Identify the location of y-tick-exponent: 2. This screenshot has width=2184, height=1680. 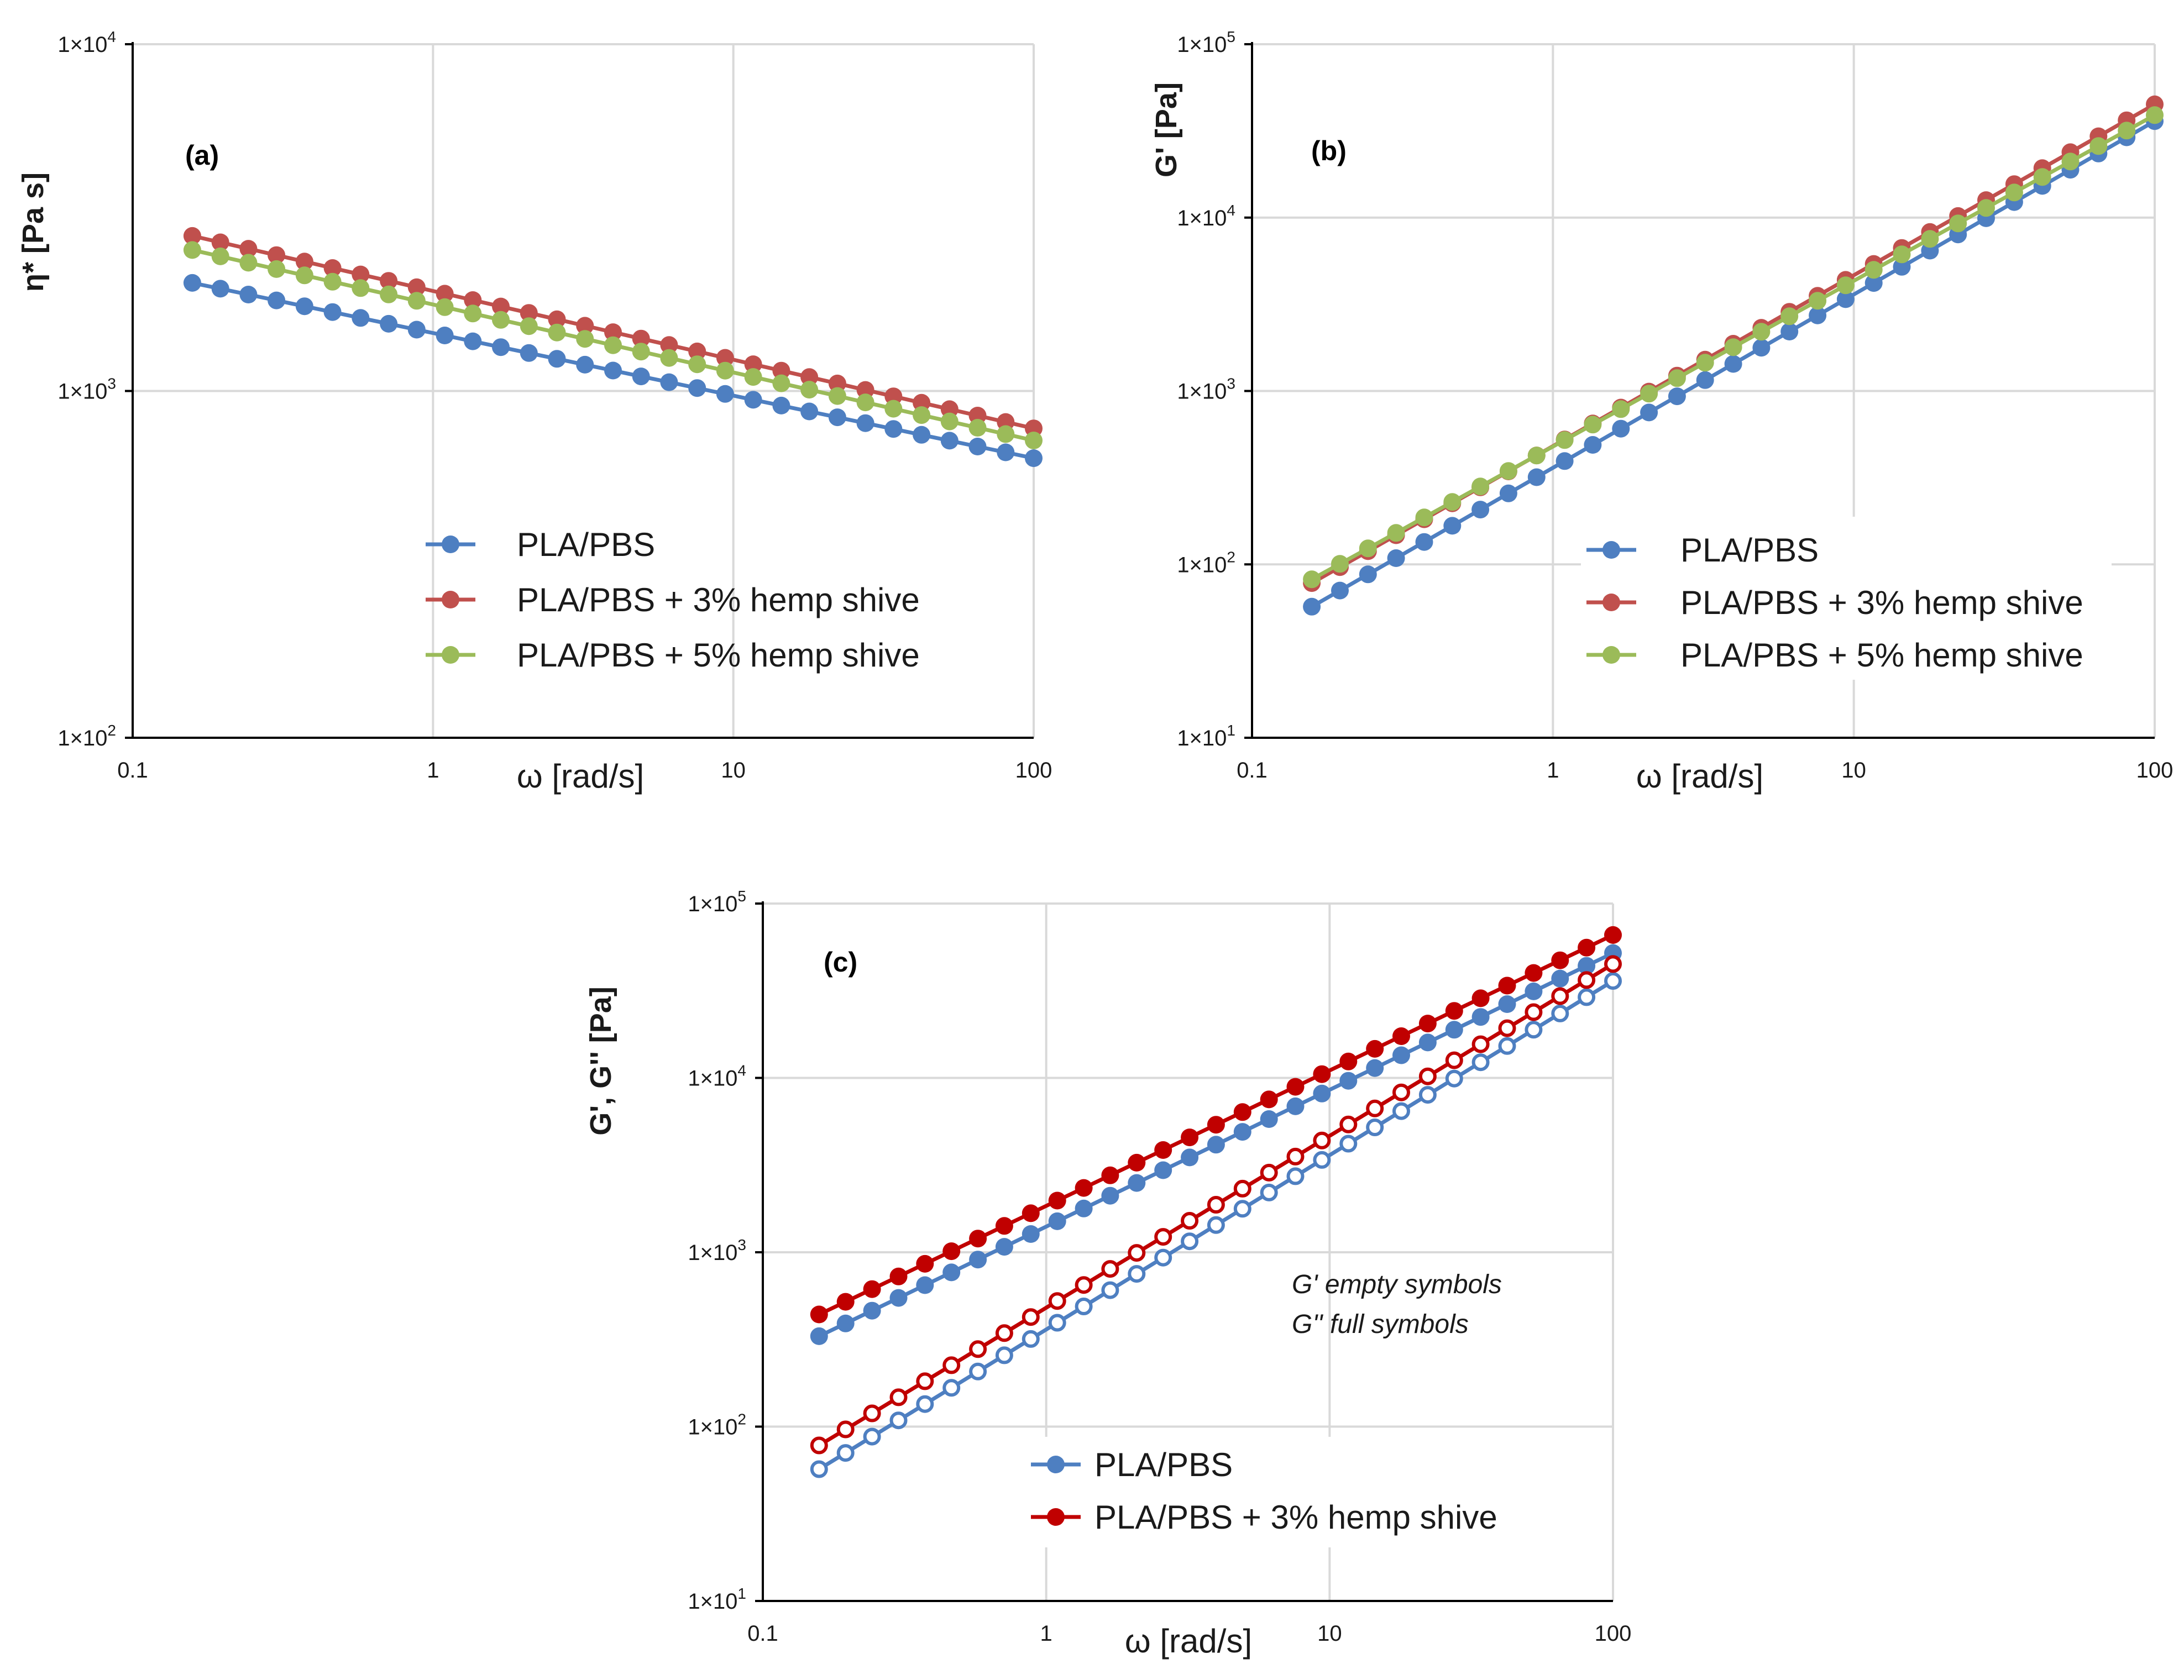
(111, 731).